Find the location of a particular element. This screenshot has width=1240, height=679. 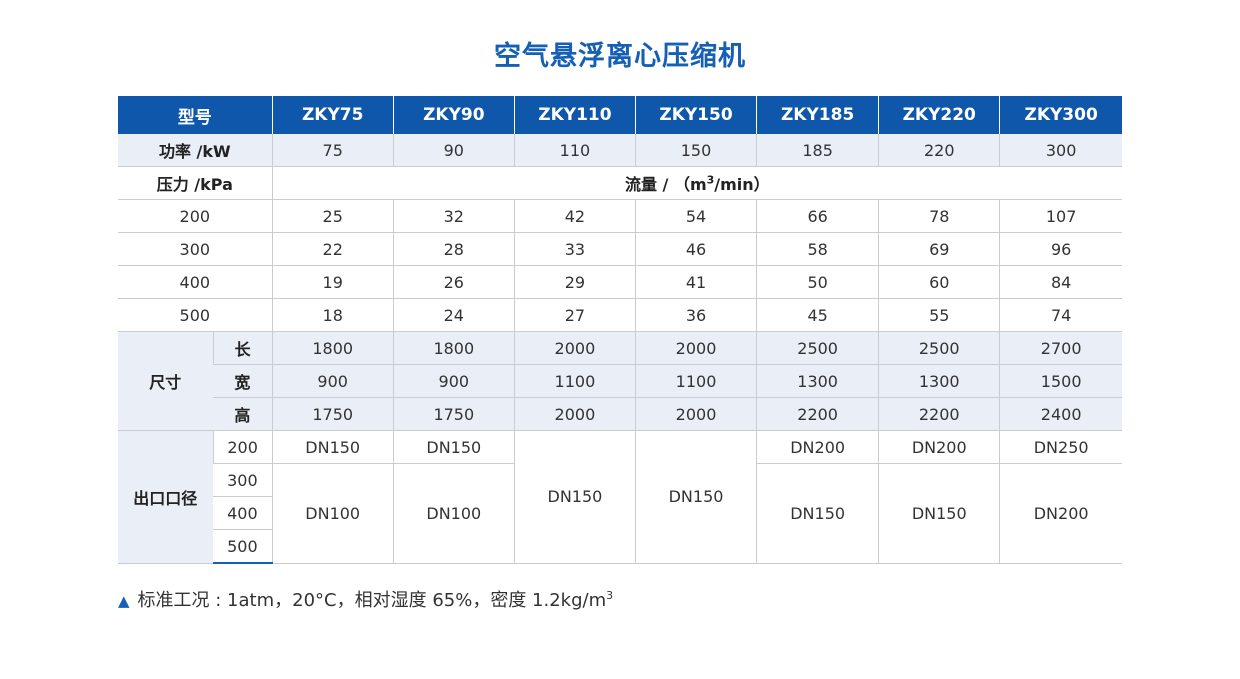

triangle-icon: ▲ is located at coordinates (124, 601).